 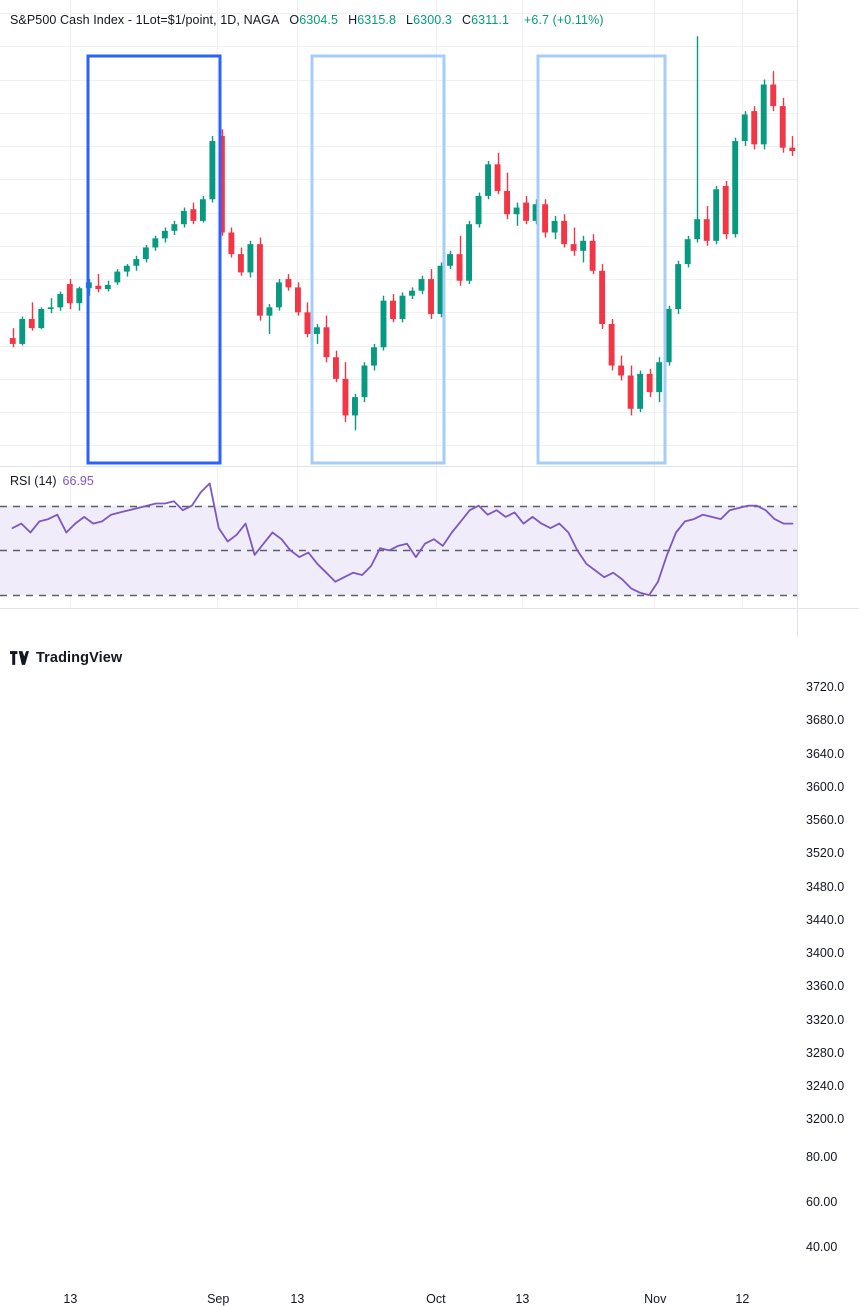 What do you see at coordinates (825, 853) in the screenshot?
I see `price-axis-tick: 3520.0` at bounding box center [825, 853].